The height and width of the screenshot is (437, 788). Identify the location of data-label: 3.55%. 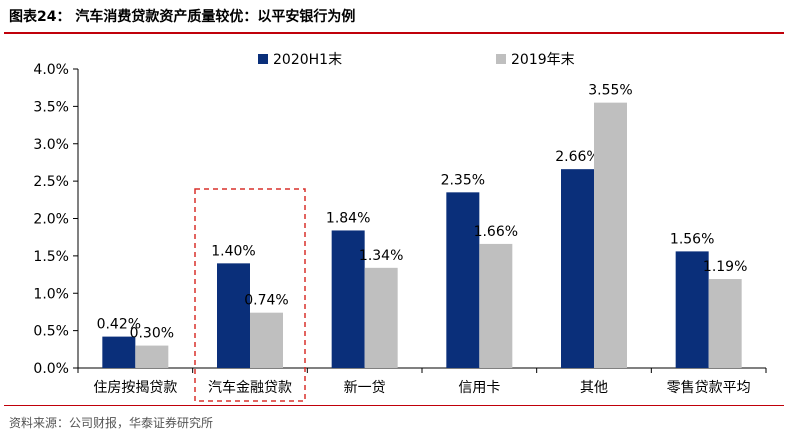
(610, 91).